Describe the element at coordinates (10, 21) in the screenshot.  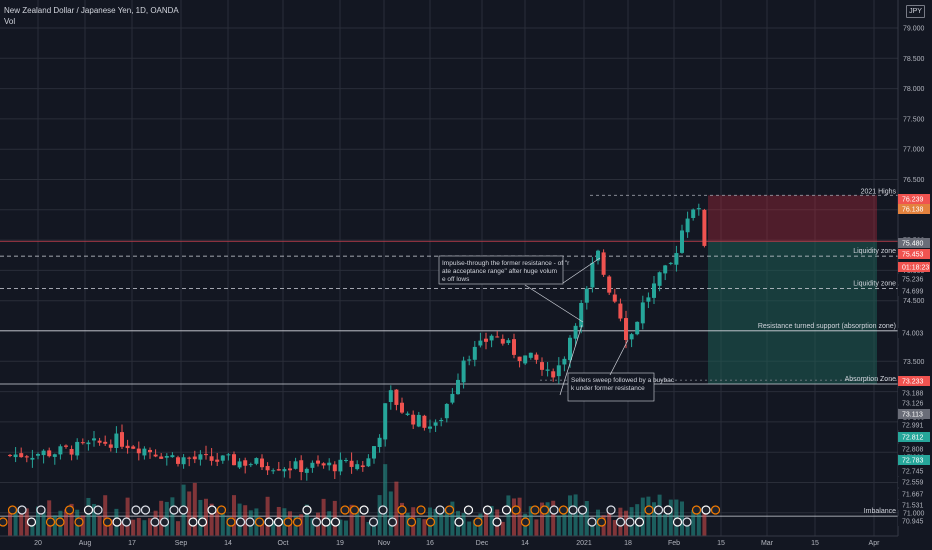
I see `volume-indicator-label: Vol` at that location.